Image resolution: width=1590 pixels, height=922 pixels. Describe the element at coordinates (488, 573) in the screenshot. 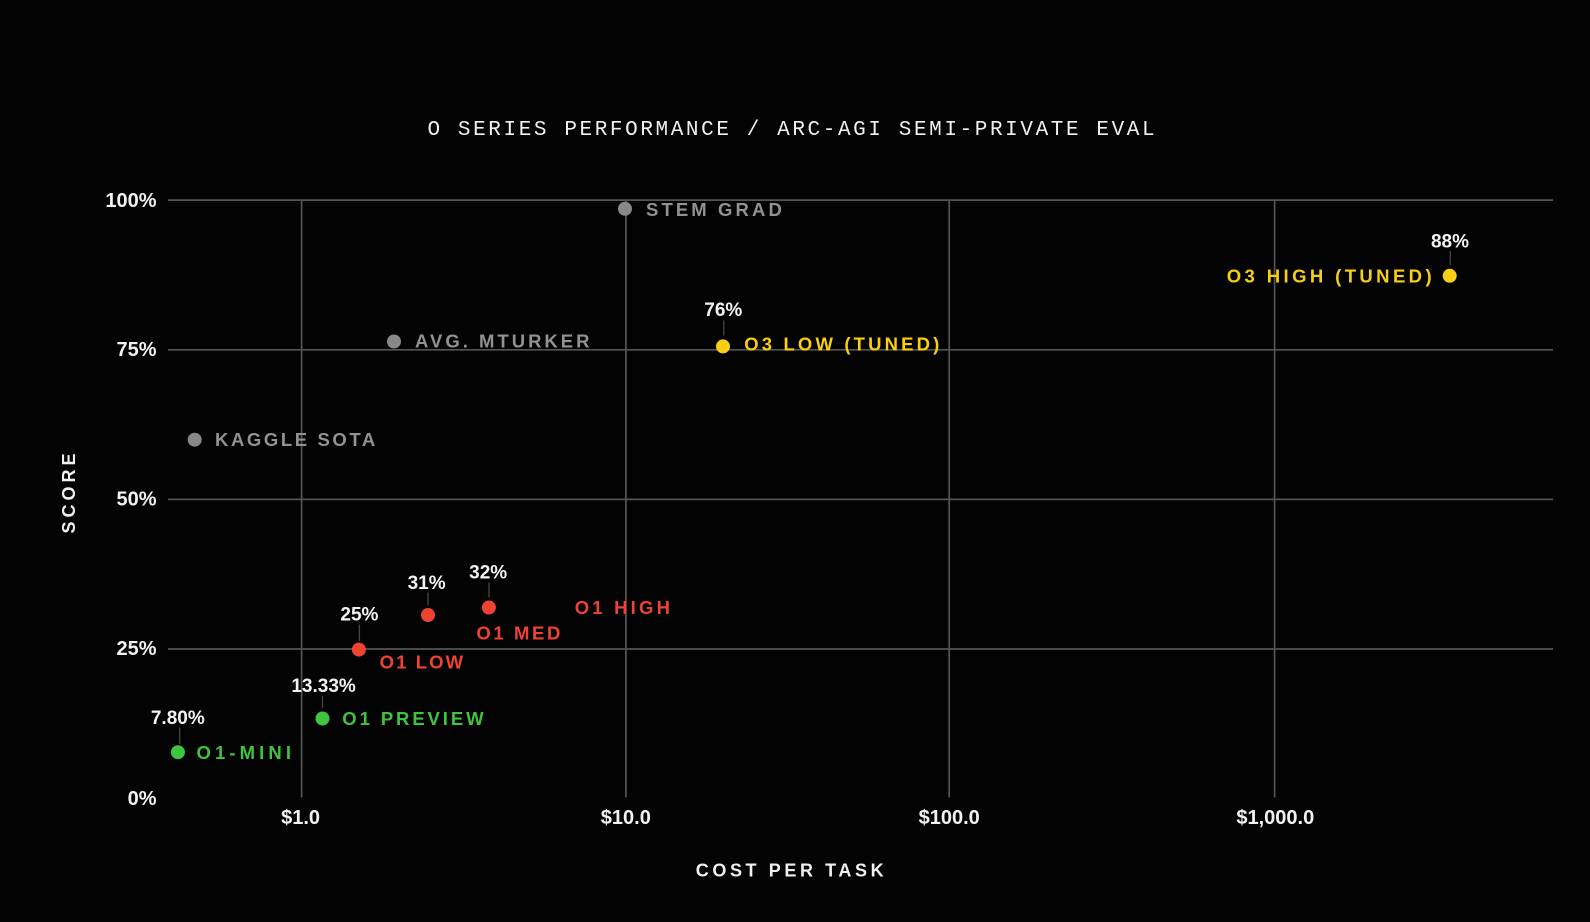

I see `svg-text: 32%` at that location.